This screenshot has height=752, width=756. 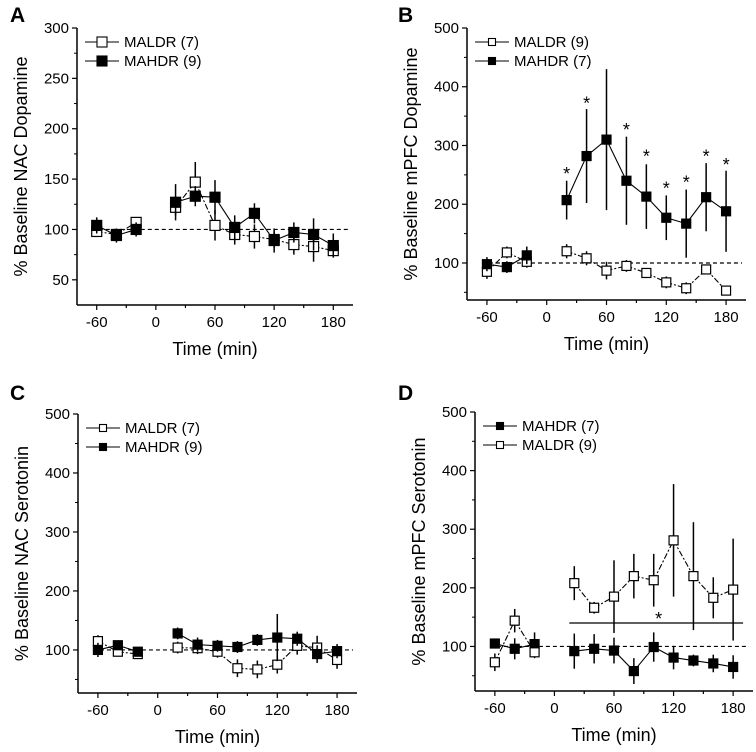 I want to click on y-axis-label: % Baseline mPFC Serotonin, so click(x=419, y=551).